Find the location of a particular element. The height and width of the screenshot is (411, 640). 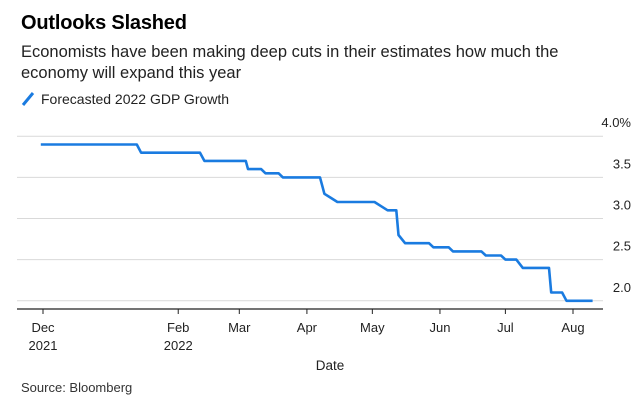

x-tick-label: Apr is located at coordinates (307, 327).